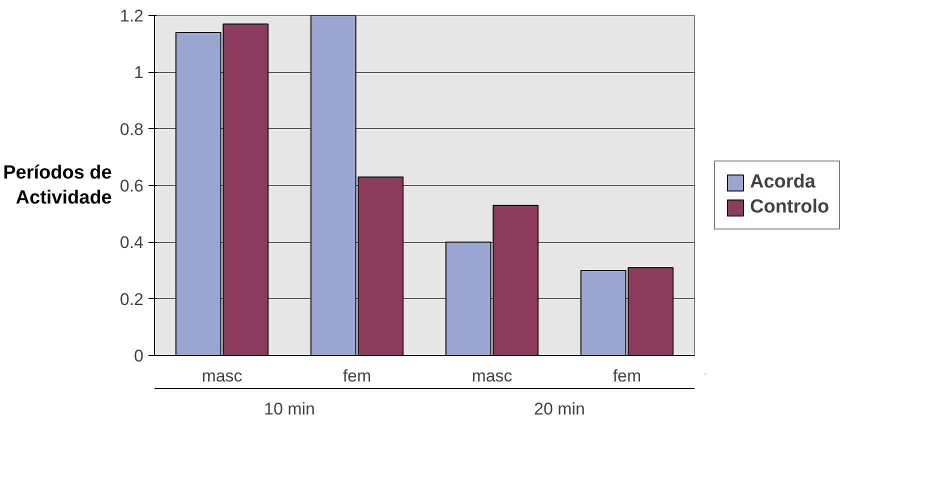  I want to click on y-tick-label: 0.8, so click(132, 129).